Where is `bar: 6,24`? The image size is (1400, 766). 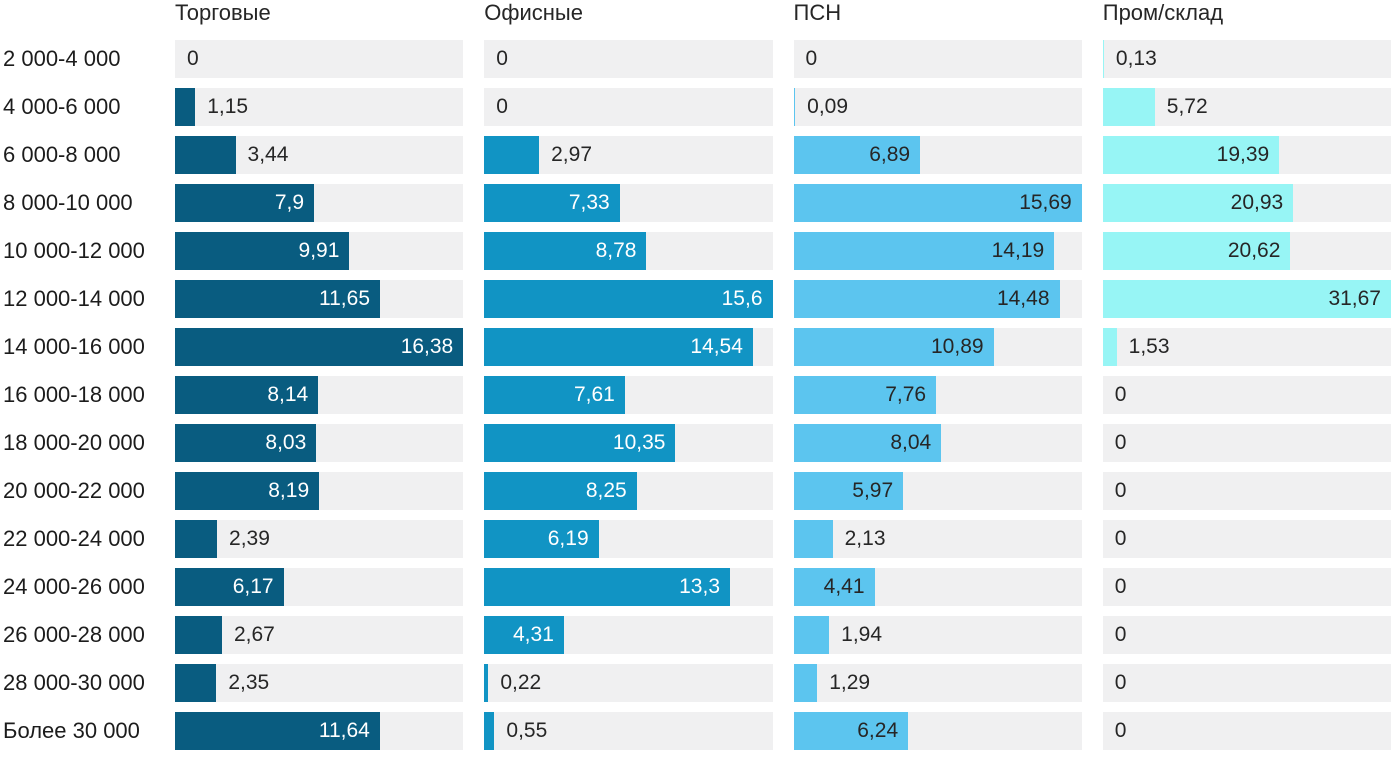
bar: 6,24 is located at coordinates (851, 731).